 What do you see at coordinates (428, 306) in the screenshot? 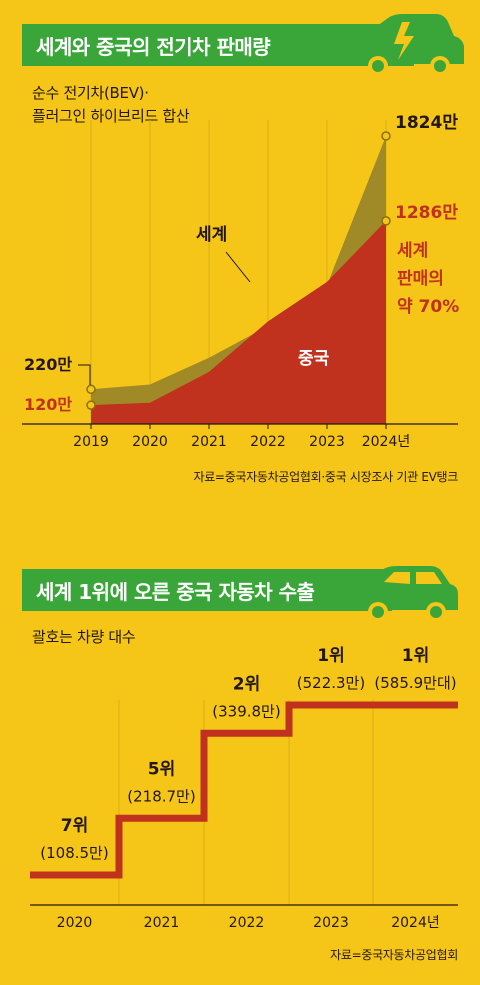
I see `chart1-annotation-line3: 약 70%` at bounding box center [428, 306].